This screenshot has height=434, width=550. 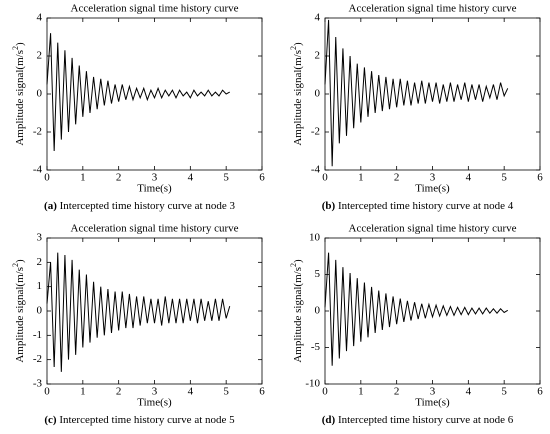 What do you see at coordinates (318, 274) in the screenshot?
I see `y-tick-label: 5` at bounding box center [318, 274].